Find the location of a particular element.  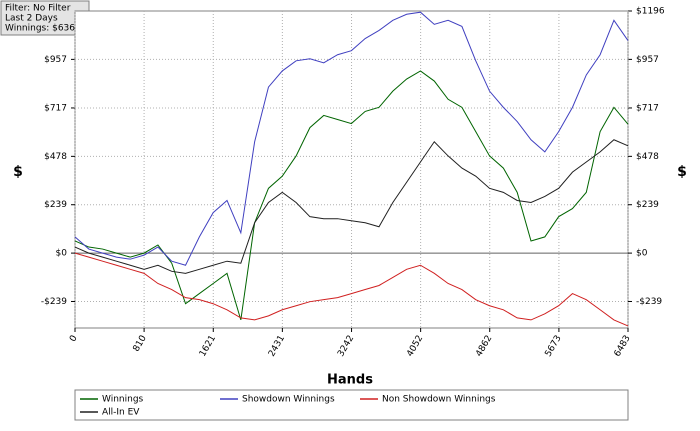

x-tick-label: 4862 is located at coordinates (484, 346).